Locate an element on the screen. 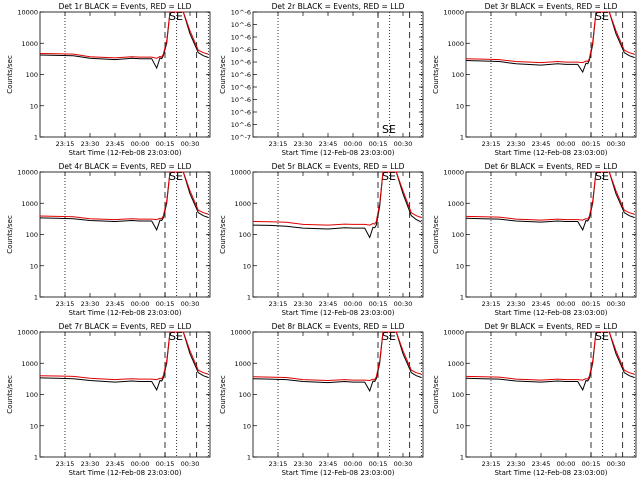 The image size is (640, 480). y-tick-label: 10^-7 is located at coordinates (241, 138).